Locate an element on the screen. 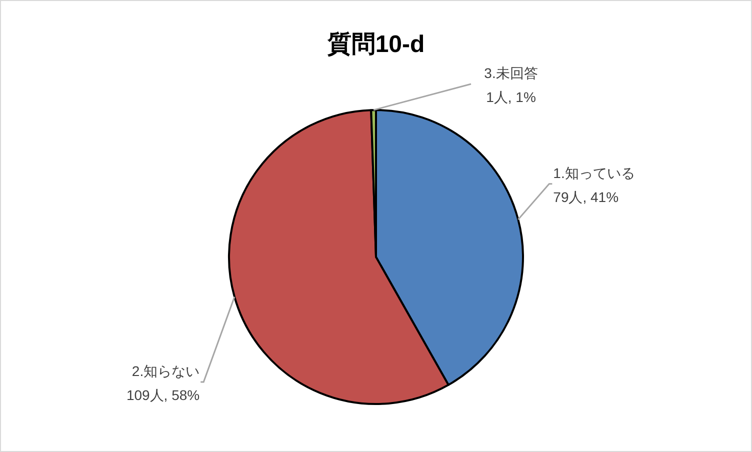 The width and height of the screenshot is (752, 452). slice-label: 1.知っている is located at coordinates (594, 172).